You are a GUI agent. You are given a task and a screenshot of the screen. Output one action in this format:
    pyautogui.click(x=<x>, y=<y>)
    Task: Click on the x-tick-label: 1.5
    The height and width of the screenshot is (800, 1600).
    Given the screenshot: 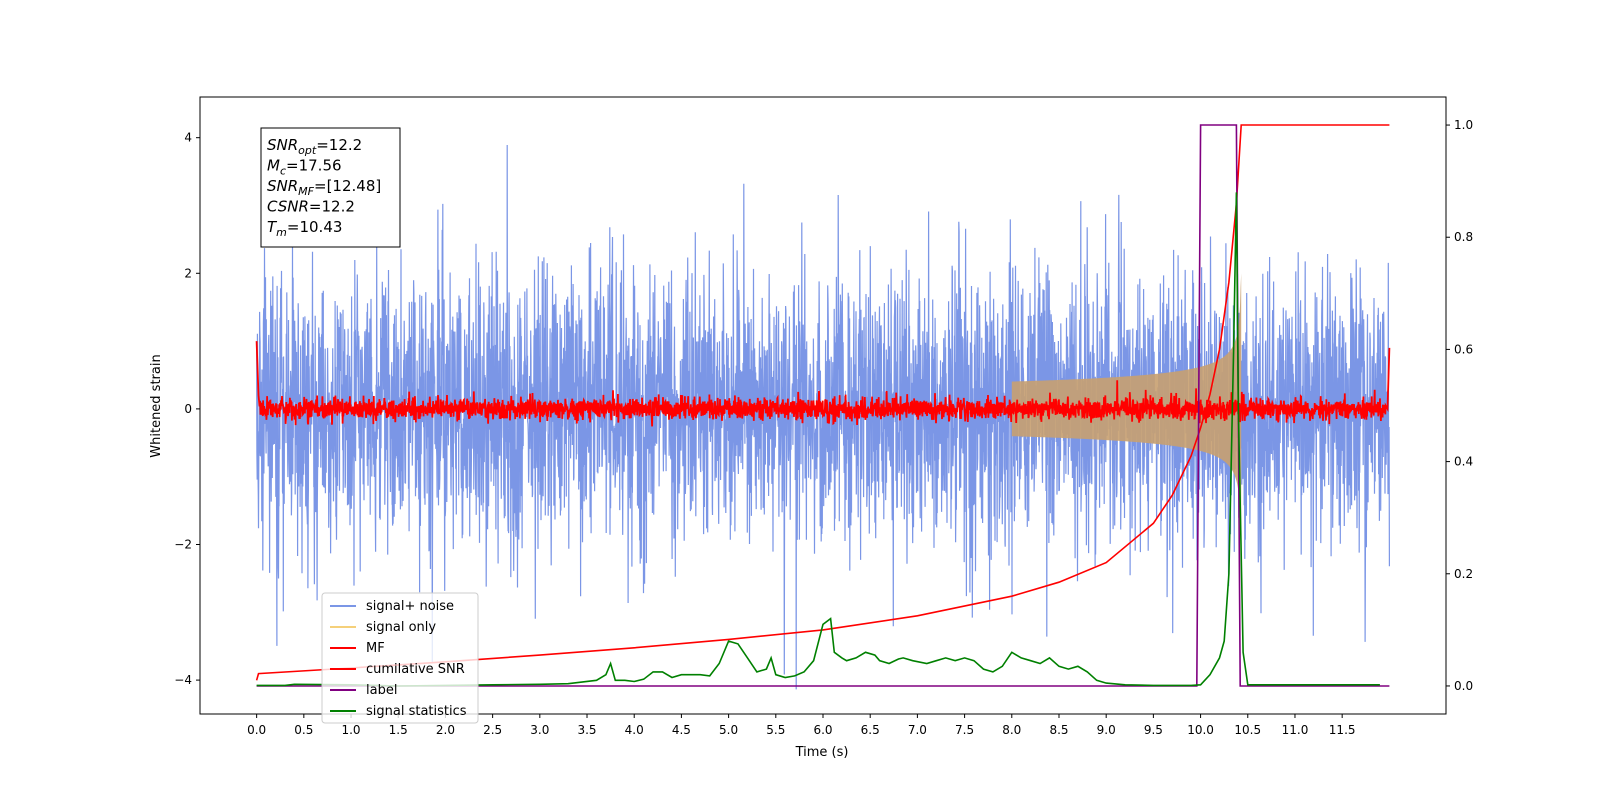 What is the action you would take?
    pyautogui.click(x=398, y=730)
    